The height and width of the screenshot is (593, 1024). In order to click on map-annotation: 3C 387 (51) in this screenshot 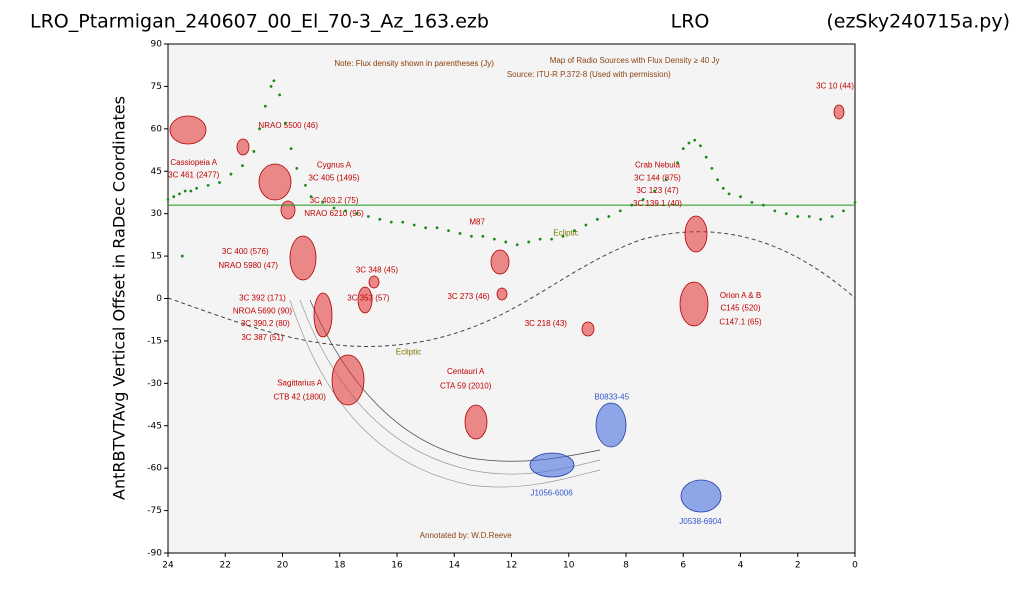, I will do `click(262, 337)`.